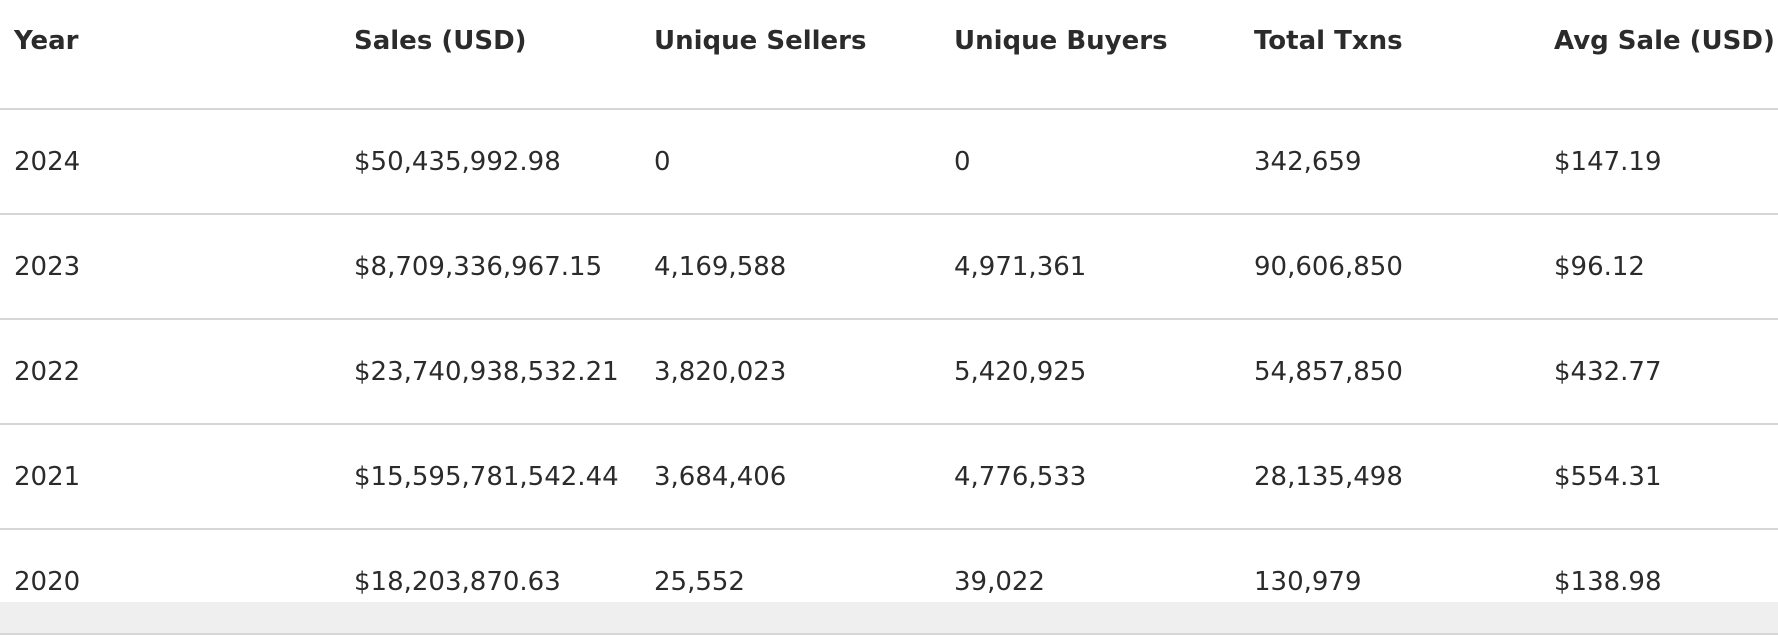 The height and width of the screenshot is (635, 1778). I want to click on cell-avg-sale: $432.77, so click(1659, 372).